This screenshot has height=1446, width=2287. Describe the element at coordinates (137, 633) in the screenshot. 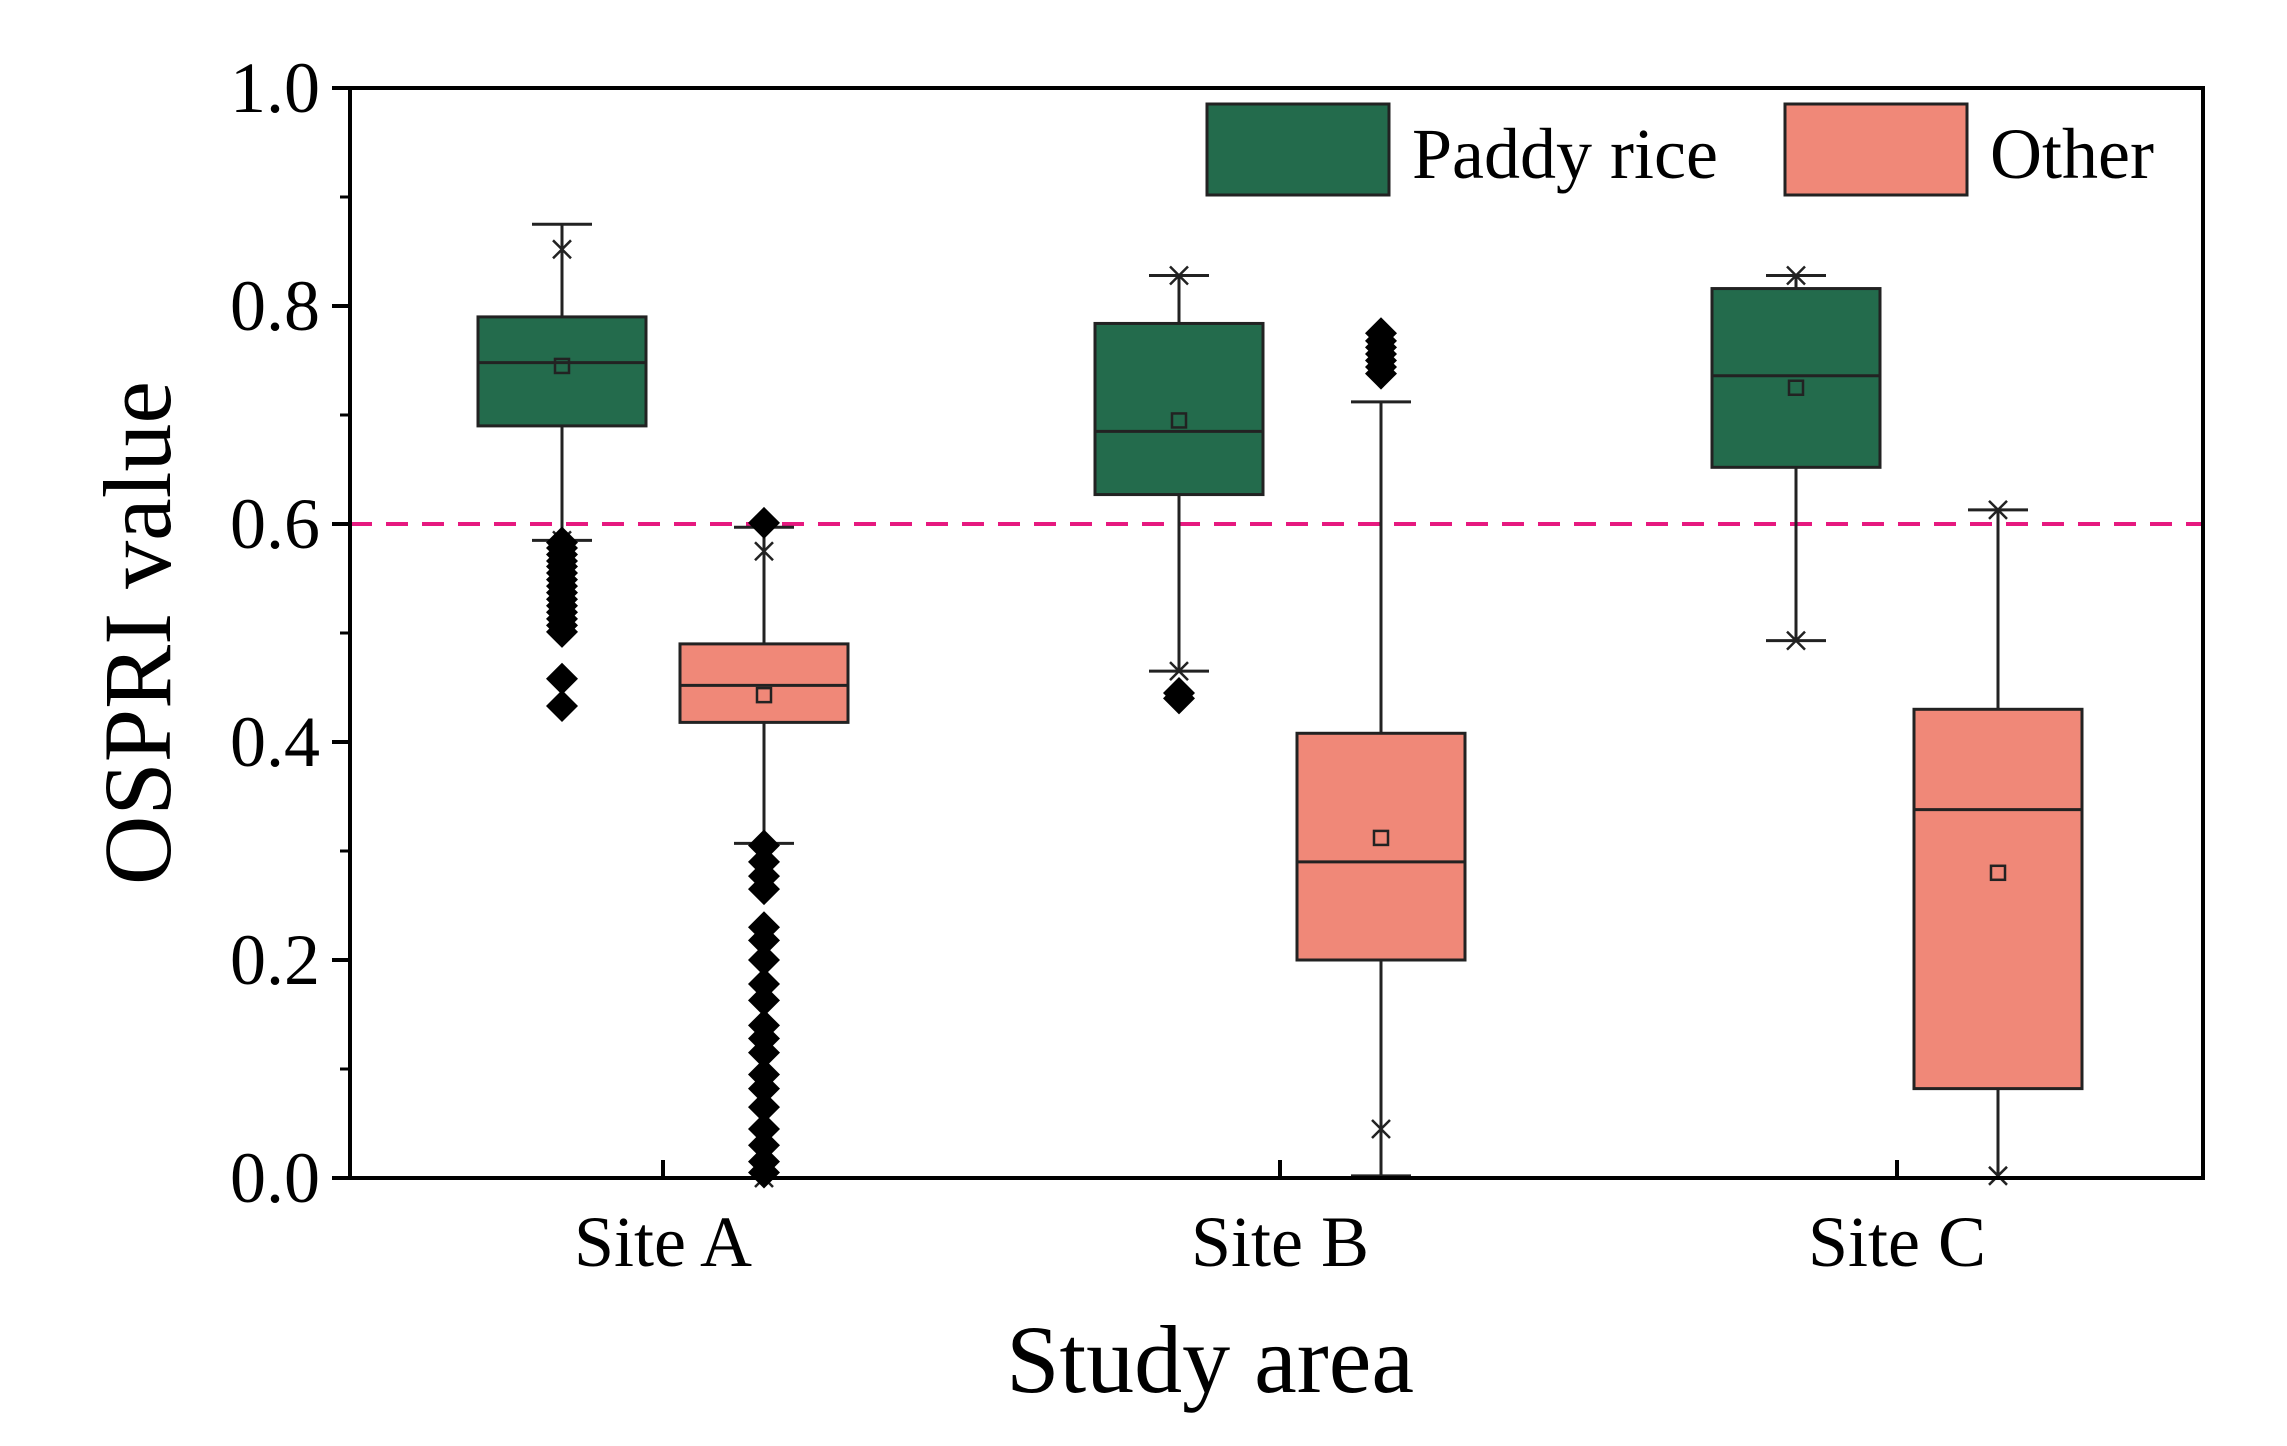

I see `y-axis-label: OSPRI value` at that location.